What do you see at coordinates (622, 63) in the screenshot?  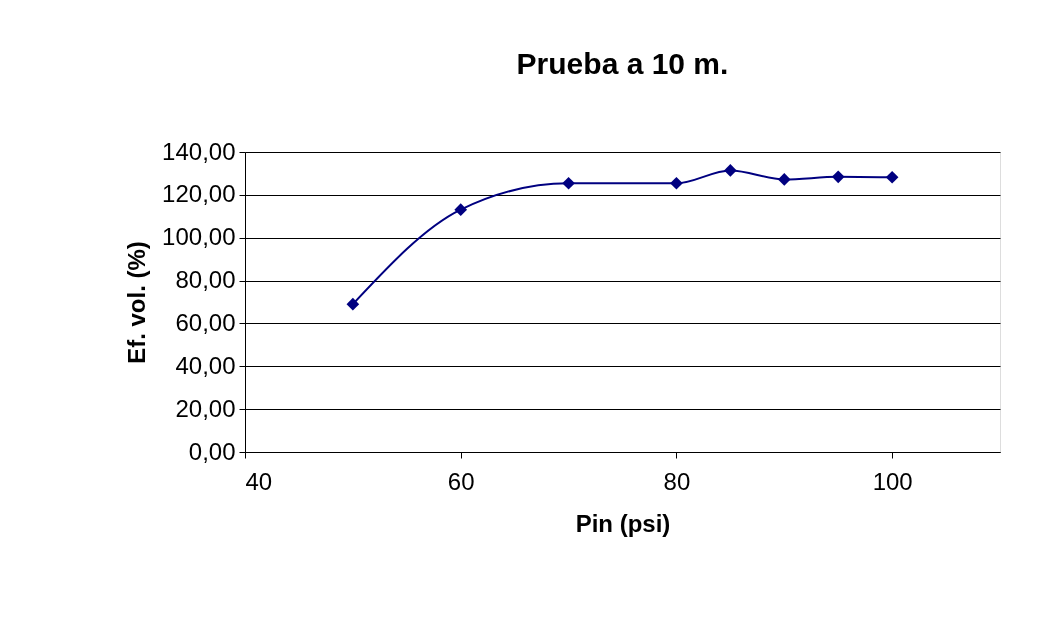 I see `chart-title: Prueba a 10 m.` at bounding box center [622, 63].